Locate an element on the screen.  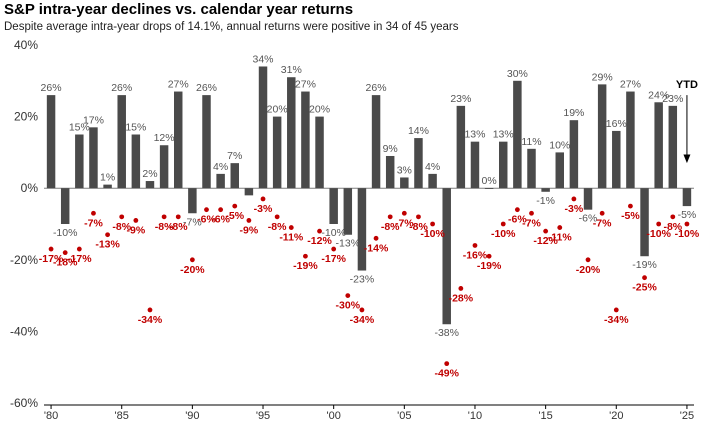
bar-value-label: 19% is located at coordinates (573, 113).